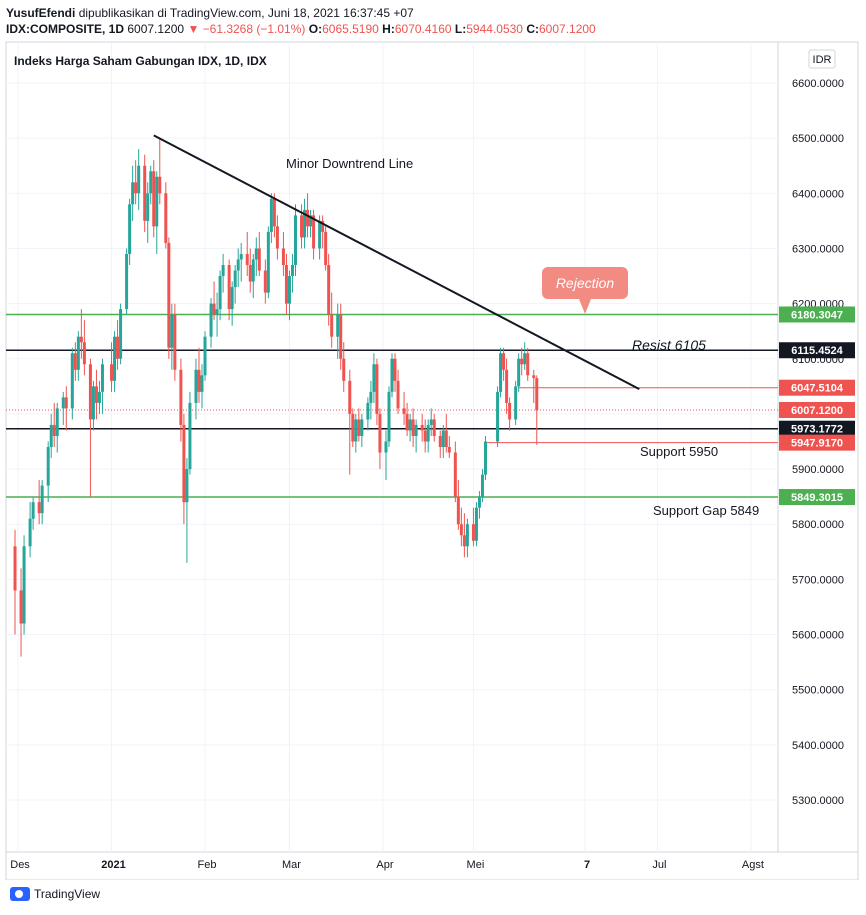  What do you see at coordinates (585, 306) in the screenshot?
I see `rejection-pointer` at bounding box center [585, 306].